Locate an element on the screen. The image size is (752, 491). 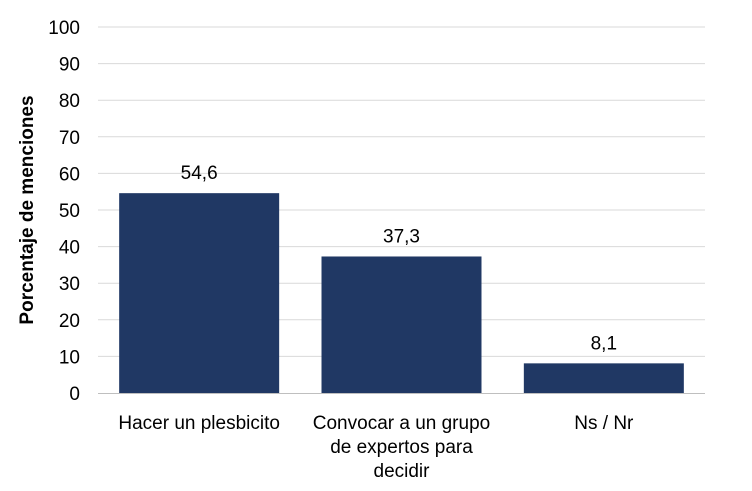
y-tick-label: 70 is located at coordinates (69, 138).